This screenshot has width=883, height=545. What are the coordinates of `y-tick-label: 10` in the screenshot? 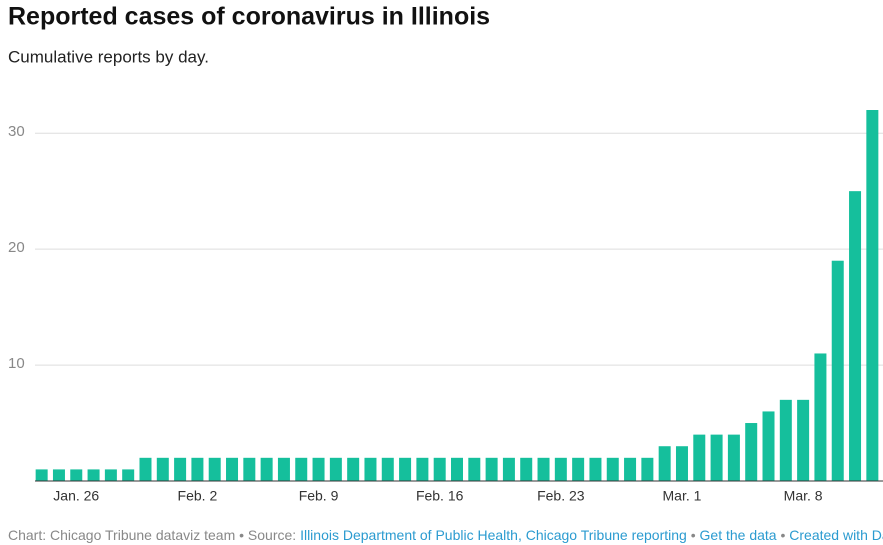 It's located at (16, 363).